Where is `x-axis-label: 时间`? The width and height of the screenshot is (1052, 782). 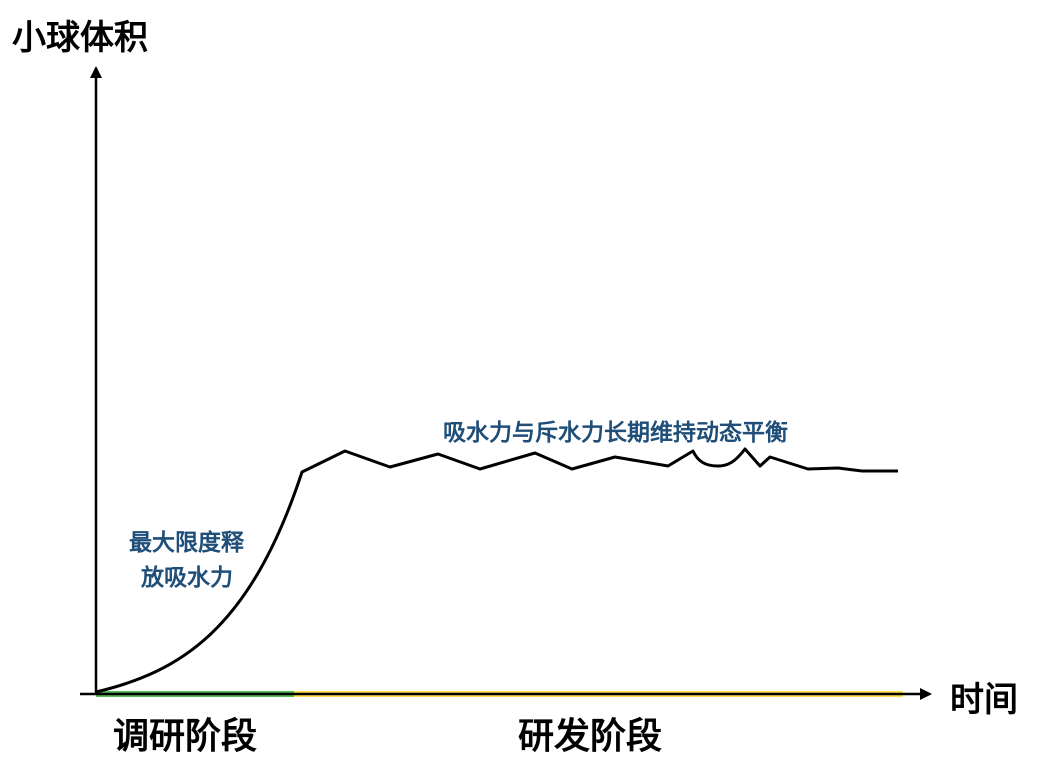 x-axis-label: 时间 is located at coordinates (984, 700).